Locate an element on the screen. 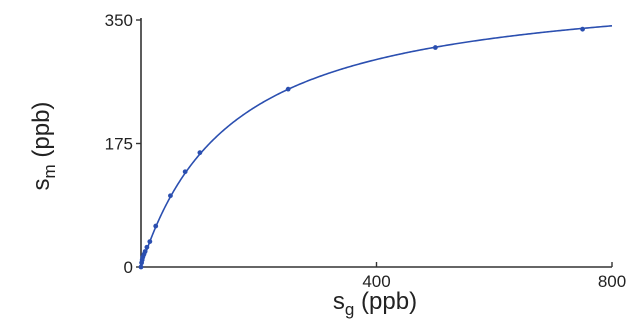 This screenshot has width=637, height=321. y-tick-label: 350 is located at coordinates (119, 20).